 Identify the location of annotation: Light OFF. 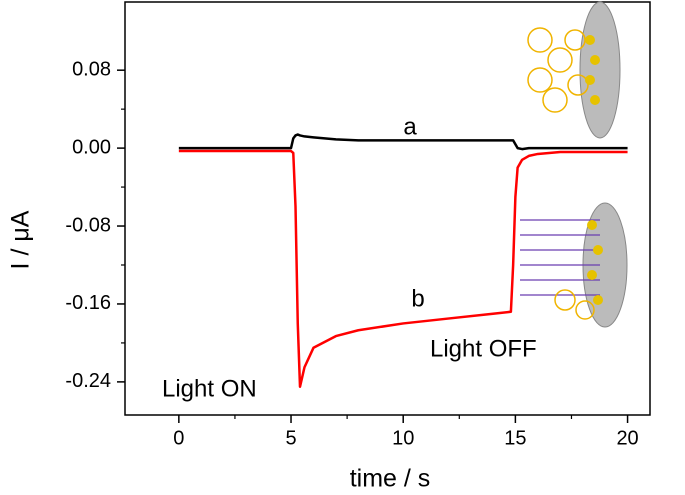
(483, 348).